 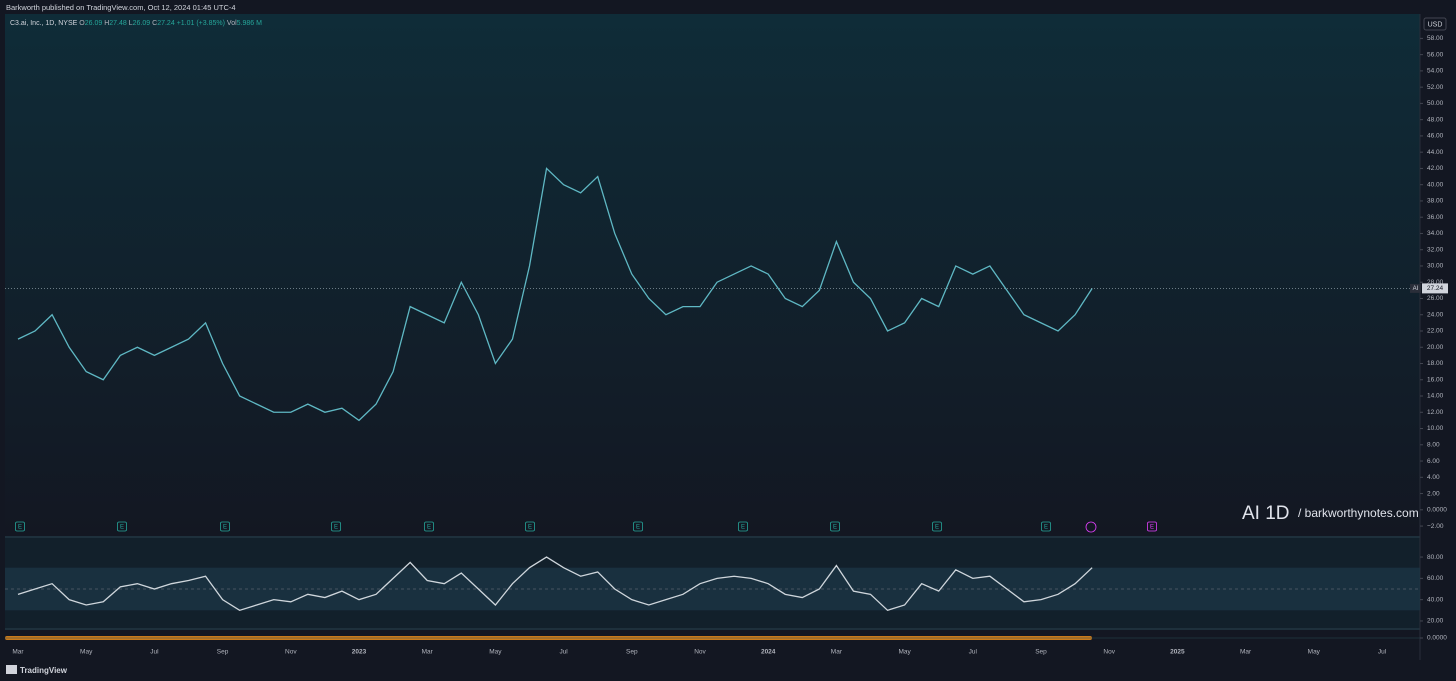 I want to click on y-tick-label: 48.00, so click(x=1435, y=119).